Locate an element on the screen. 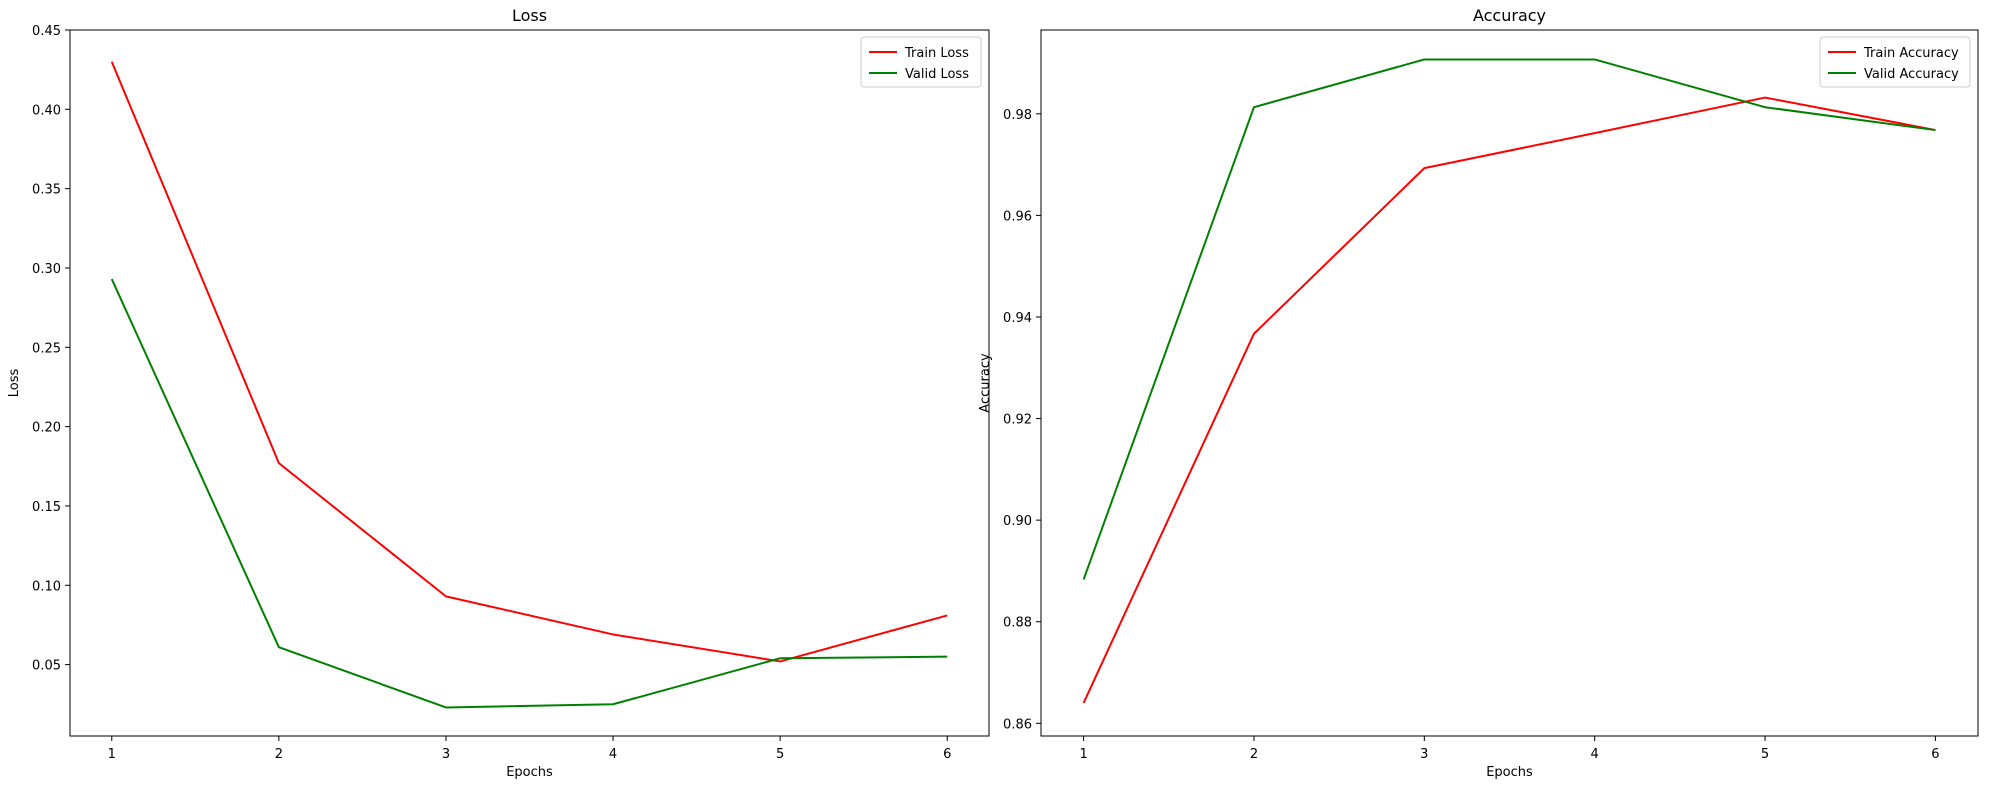  chart-title: Accuracy is located at coordinates (1509, 15).